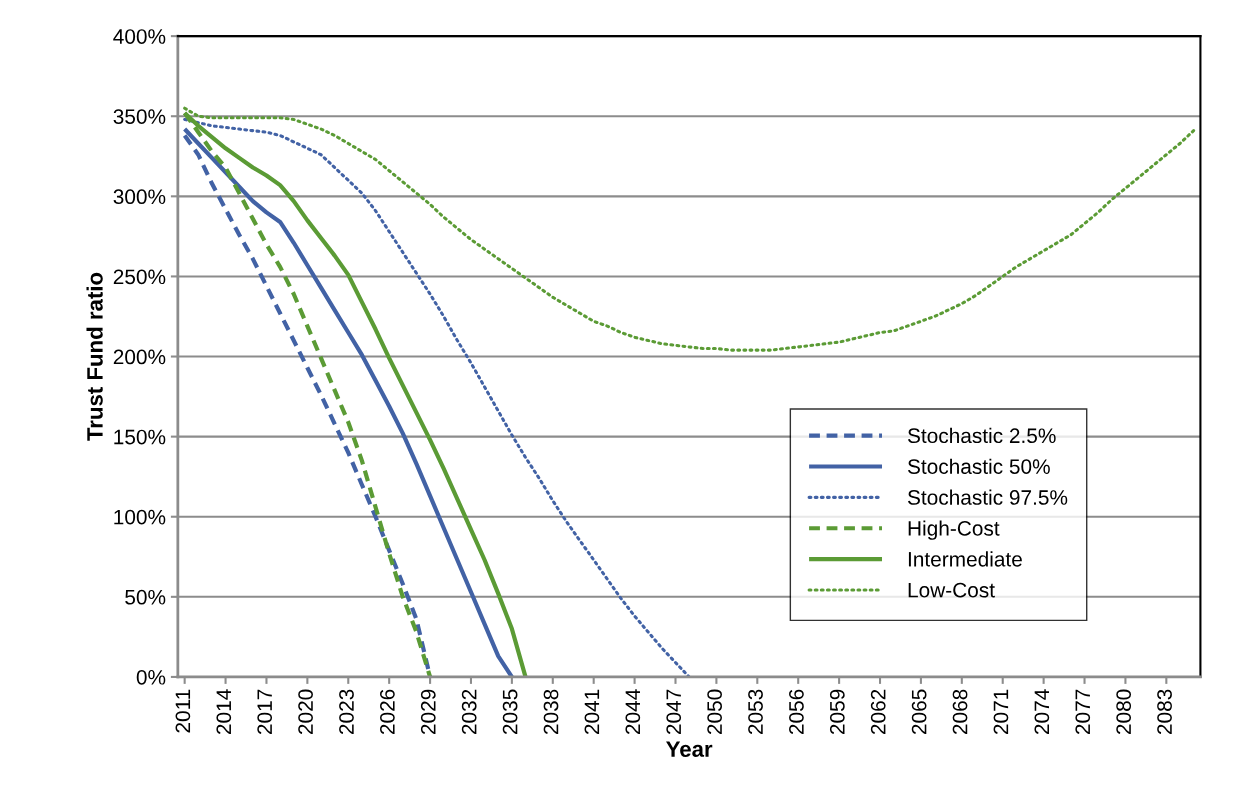 The height and width of the screenshot is (803, 1235). Describe the element at coordinates (981, 435) in the screenshot. I see `legend-label: Stochastic 2.5%` at that location.